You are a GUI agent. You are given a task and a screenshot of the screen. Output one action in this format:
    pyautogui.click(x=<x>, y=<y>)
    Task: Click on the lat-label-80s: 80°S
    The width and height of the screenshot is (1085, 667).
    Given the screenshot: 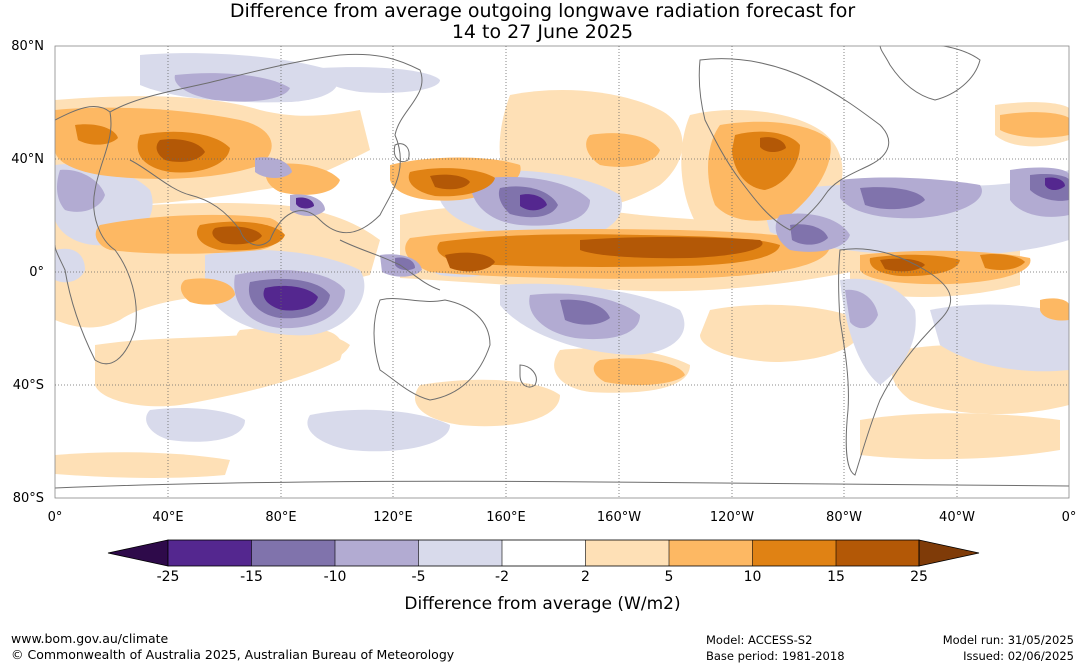 What is the action you would take?
    pyautogui.click(x=28, y=498)
    